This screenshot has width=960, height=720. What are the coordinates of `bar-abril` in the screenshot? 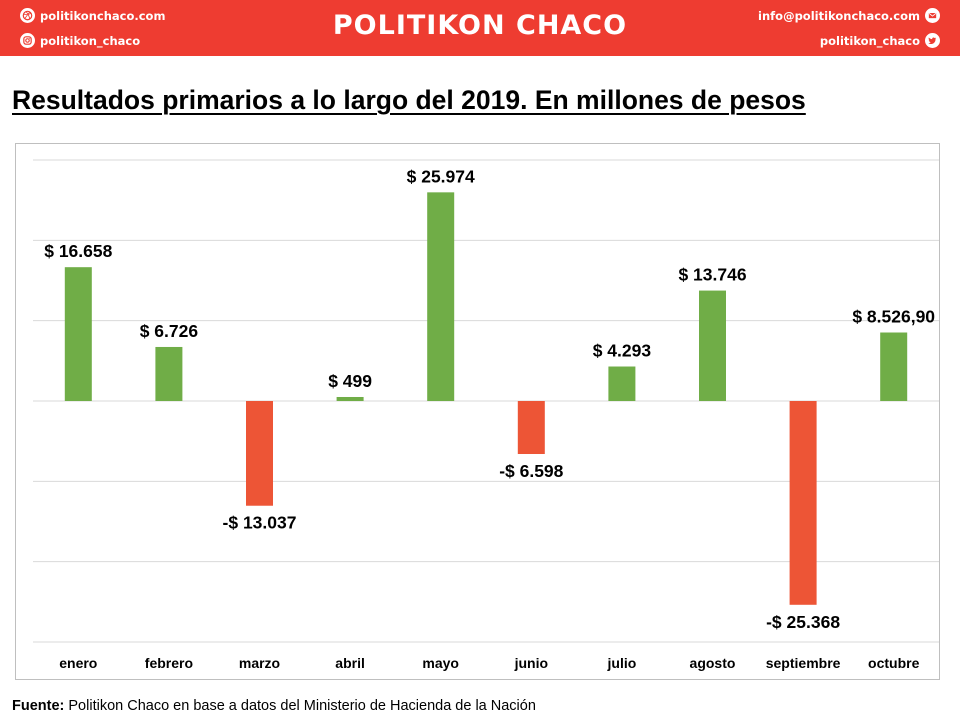 It's located at (350, 398).